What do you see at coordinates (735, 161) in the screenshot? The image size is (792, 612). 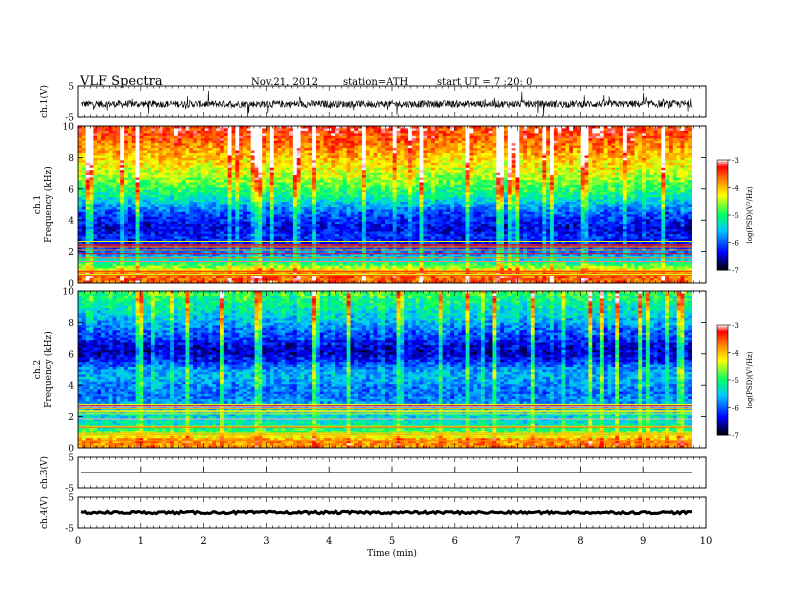 I see `spectrogram-ch1-colorbar-tick-label: -3` at bounding box center [735, 161].